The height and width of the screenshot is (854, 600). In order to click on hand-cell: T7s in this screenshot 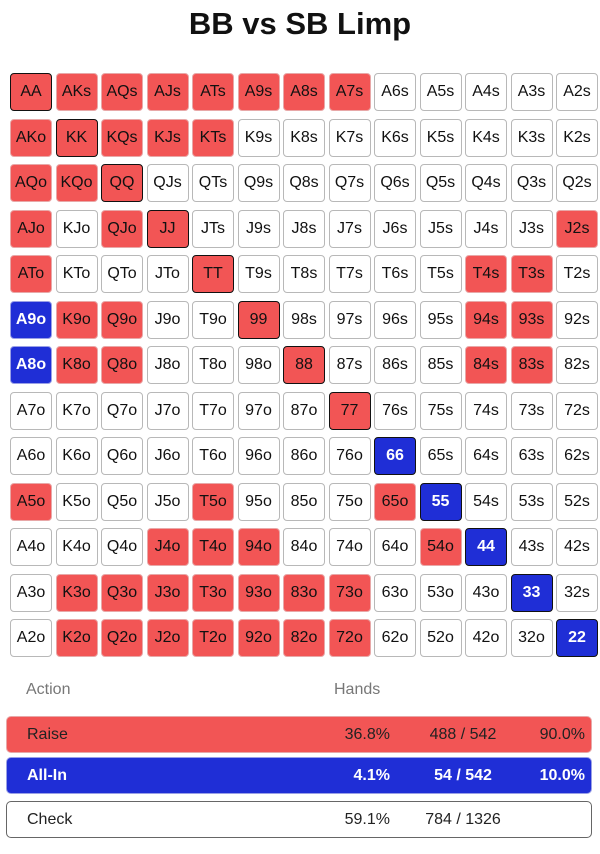, I will do `click(349, 274)`.